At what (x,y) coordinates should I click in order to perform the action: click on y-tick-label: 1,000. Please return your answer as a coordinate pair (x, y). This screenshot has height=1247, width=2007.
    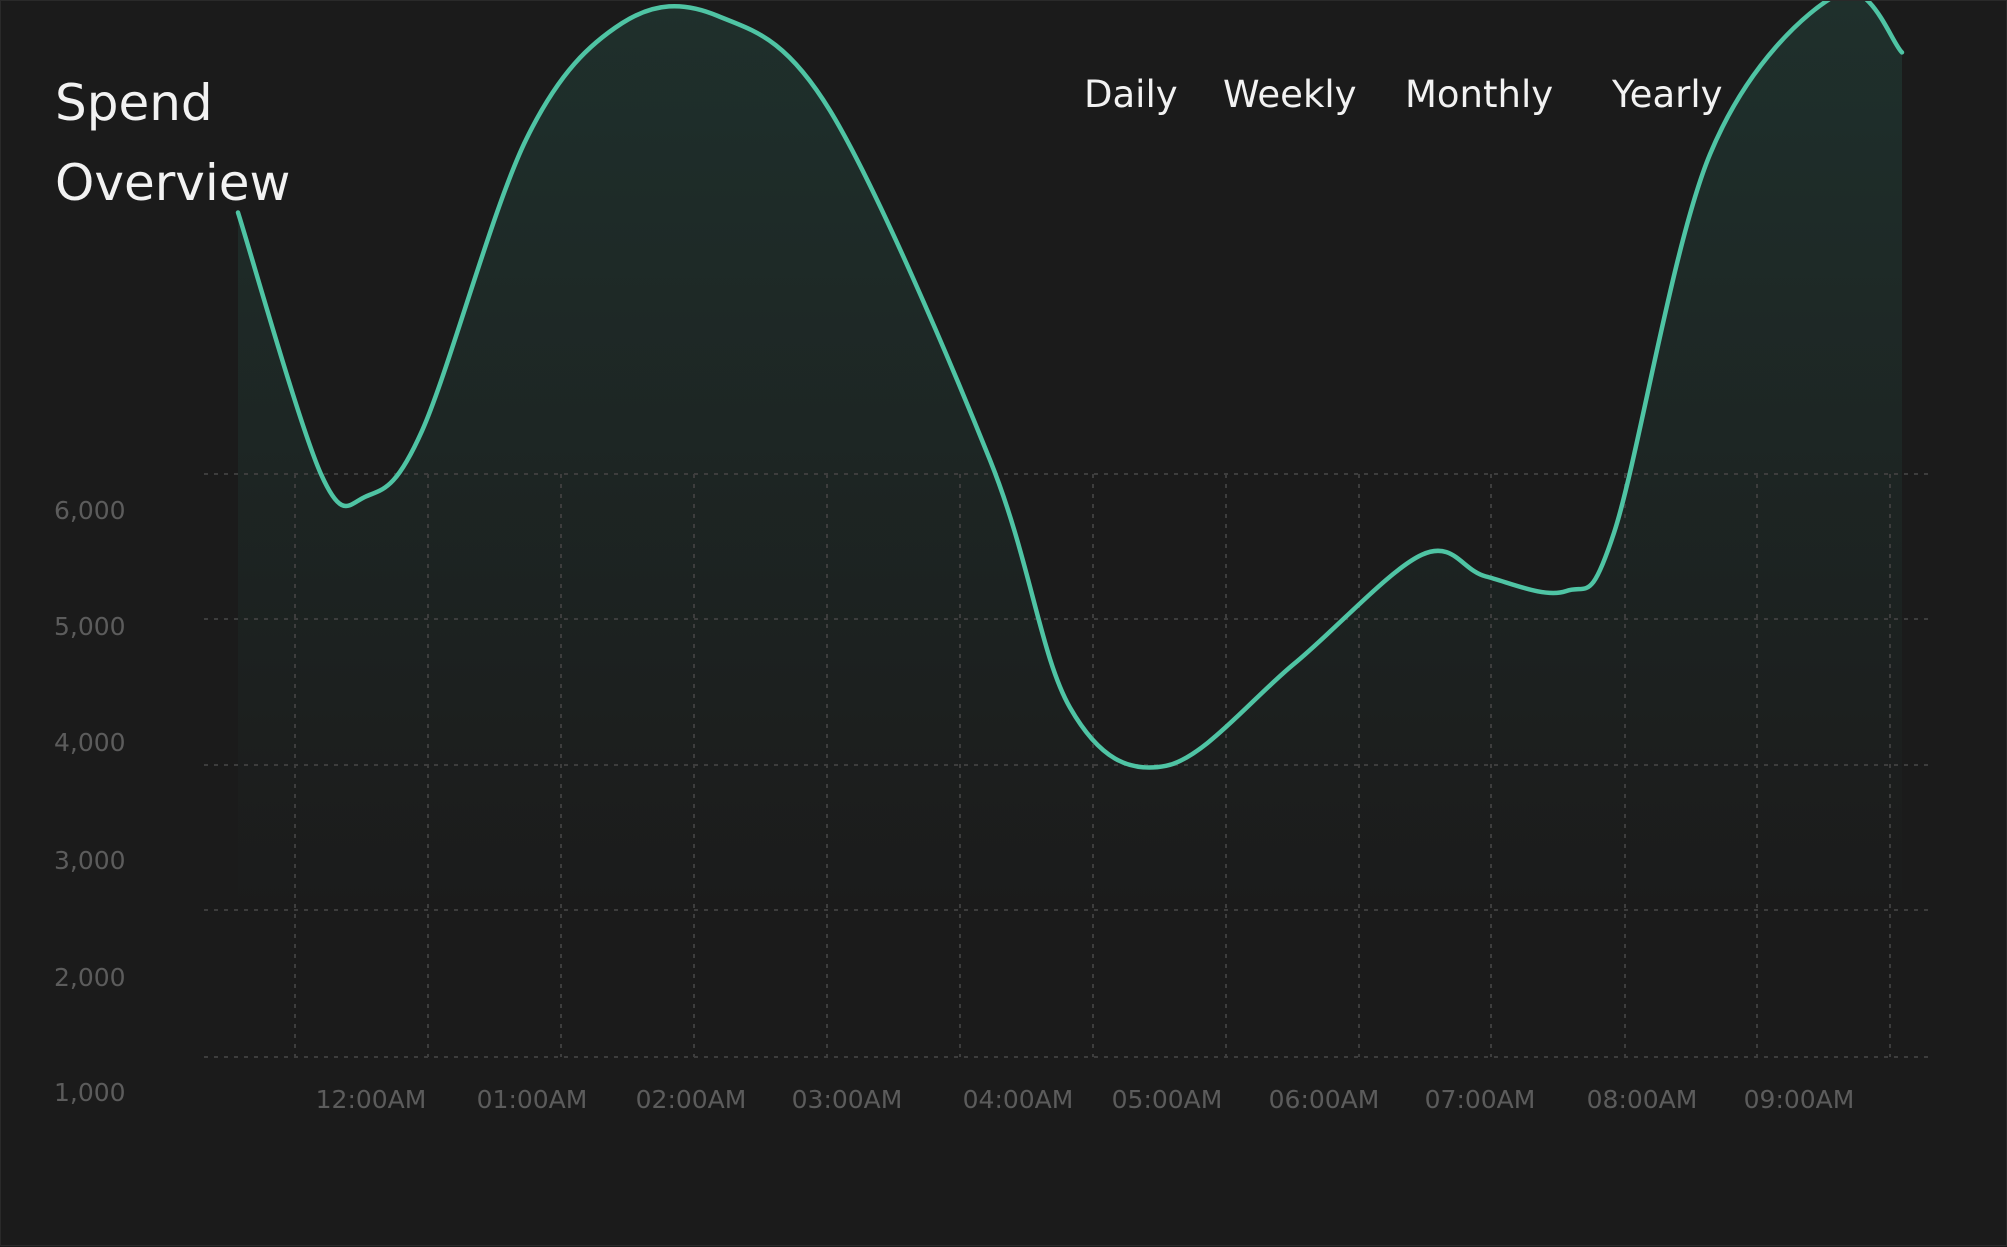
    Looking at the image, I should click on (90, 1092).